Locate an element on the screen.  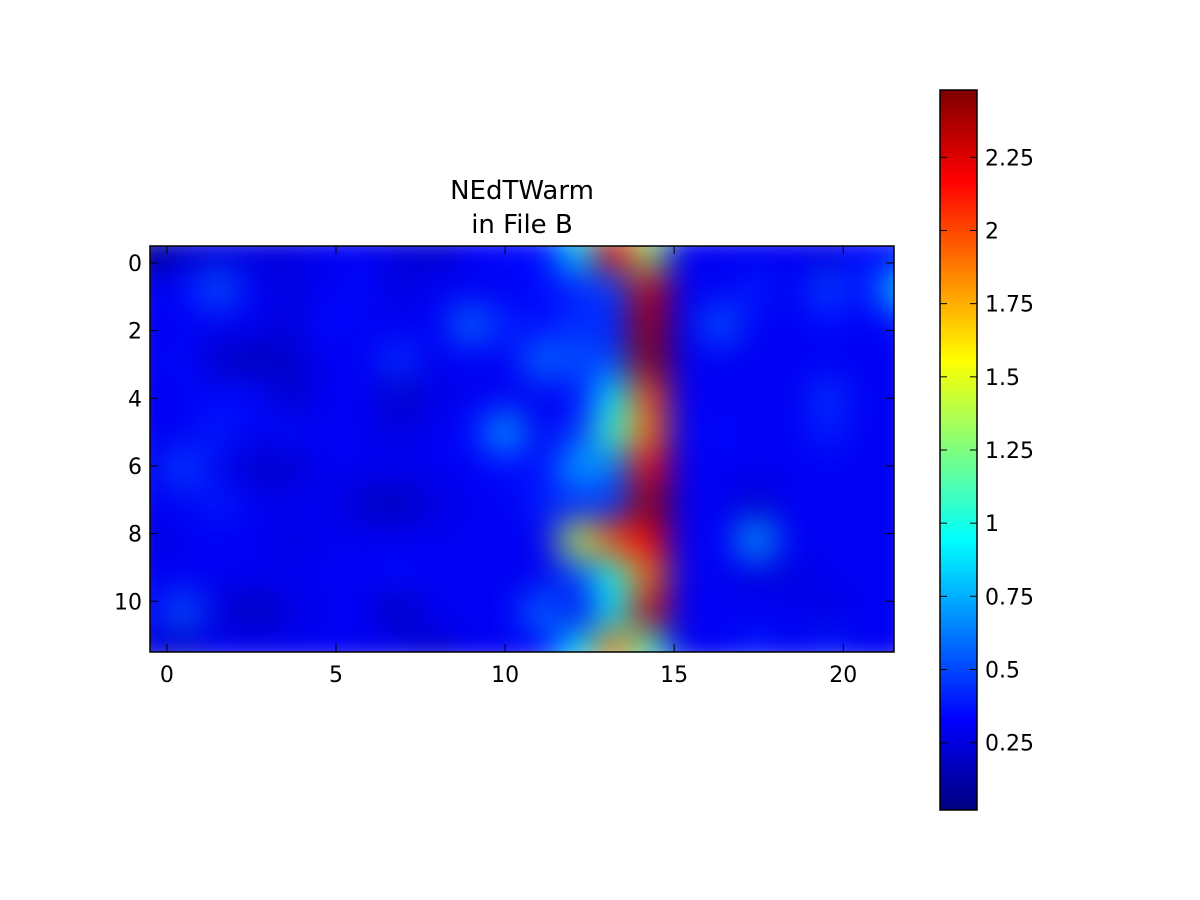
chart-title: NEdTWarm is located at coordinates (522, 191).